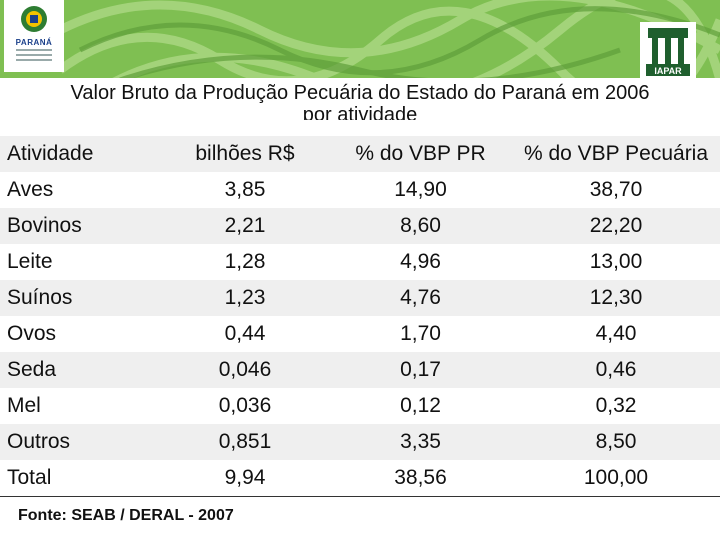 The image size is (720, 540). I want to click on table-row: Mel 0,036 0,12 0,32, so click(360, 406).